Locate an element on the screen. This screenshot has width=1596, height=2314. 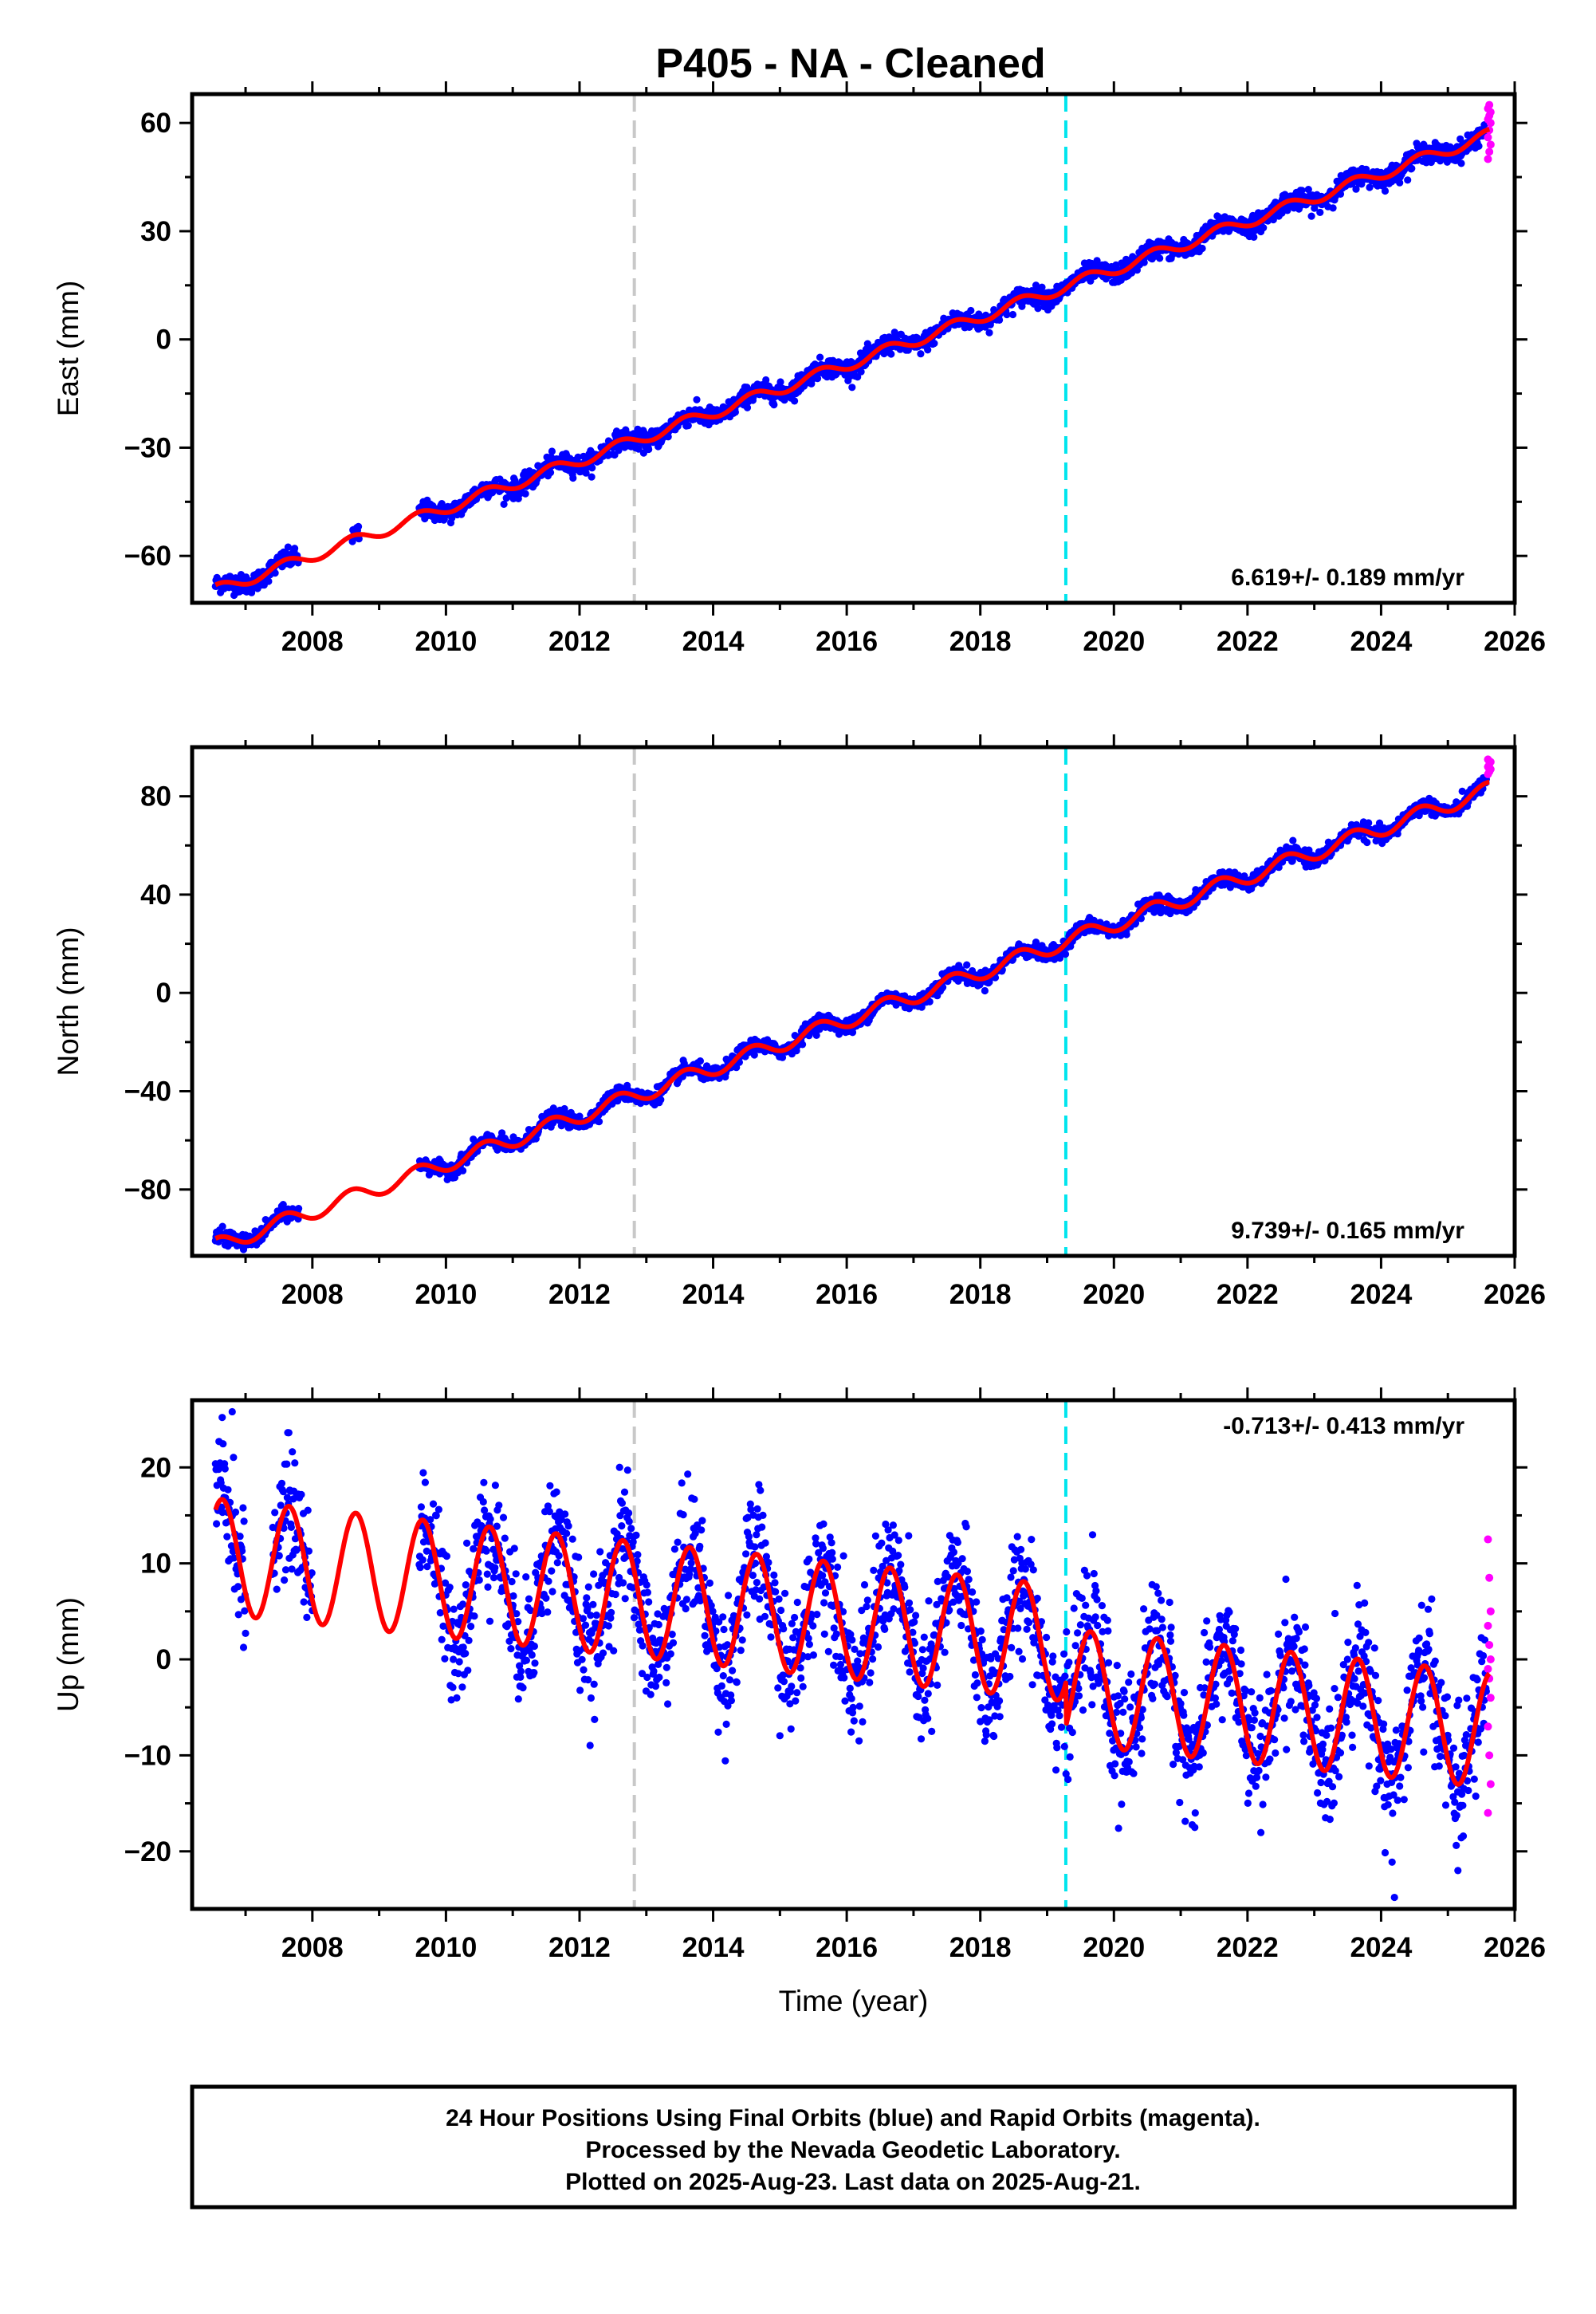
x-tick-label: 2012 is located at coordinates (579, 1294).